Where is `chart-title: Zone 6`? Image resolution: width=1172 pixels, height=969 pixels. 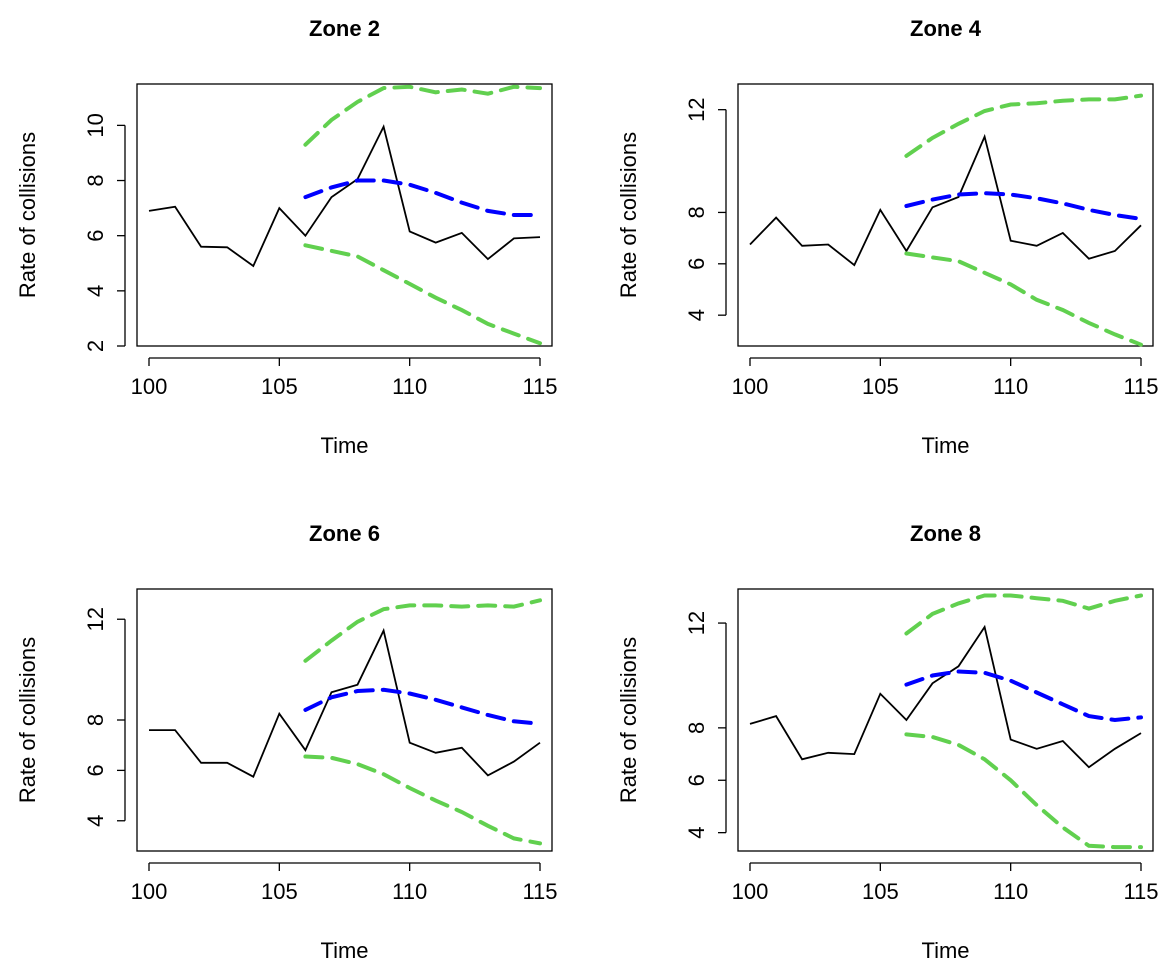
chart-title: Zone 6 is located at coordinates (344, 533).